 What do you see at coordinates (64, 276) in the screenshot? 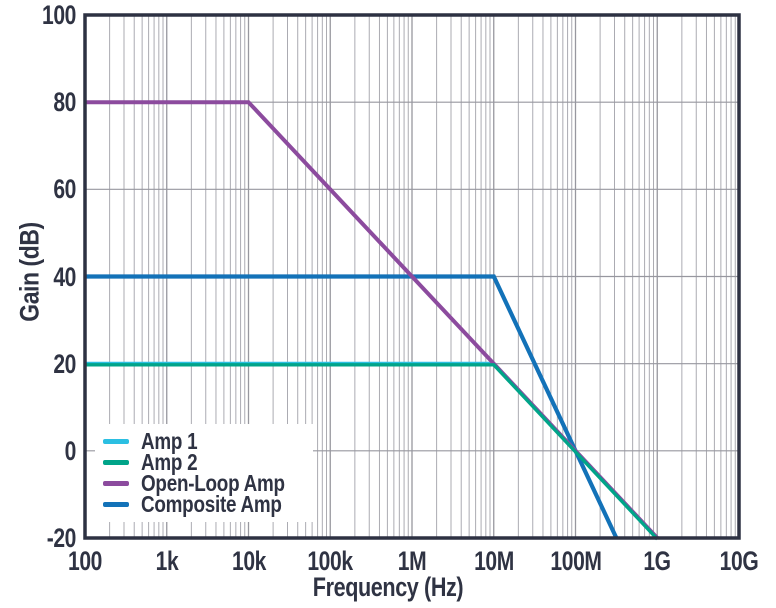
I see `y-tick-label: 40` at bounding box center [64, 276].